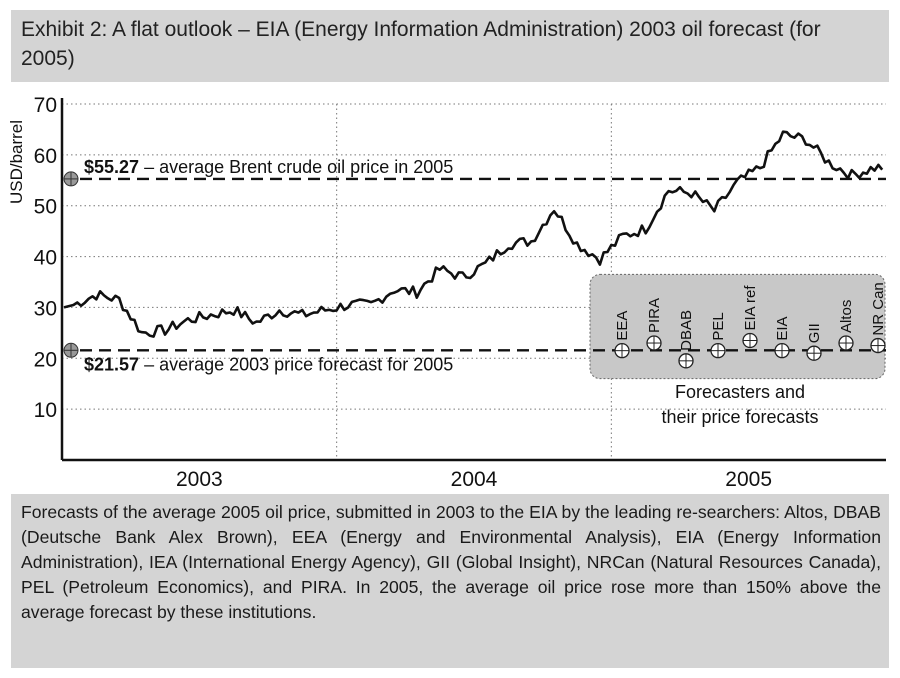 Image resolution: width=900 pixels, height=678 pixels. What do you see at coordinates (45, 156) in the screenshot?
I see `y-tick-label: 60` at bounding box center [45, 156].